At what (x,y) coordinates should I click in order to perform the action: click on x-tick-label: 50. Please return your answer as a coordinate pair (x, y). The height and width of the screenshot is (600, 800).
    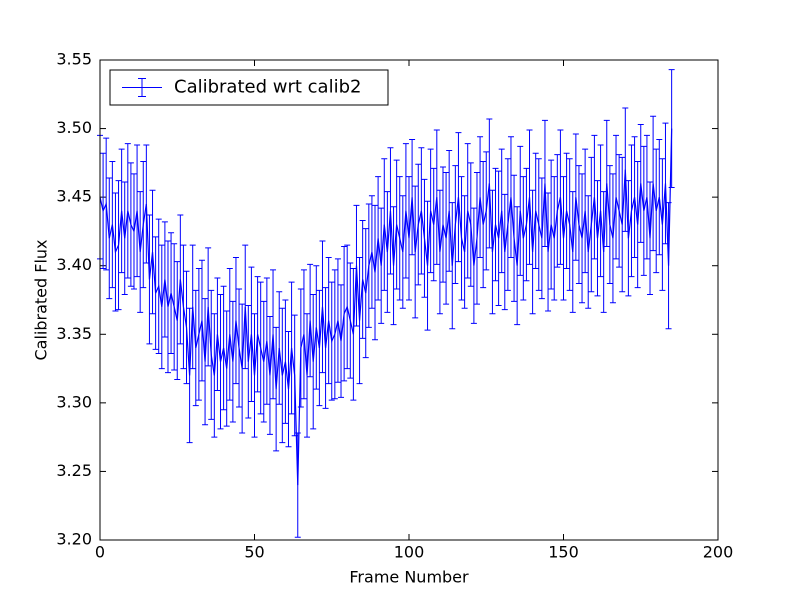
    Looking at the image, I should click on (254, 552).